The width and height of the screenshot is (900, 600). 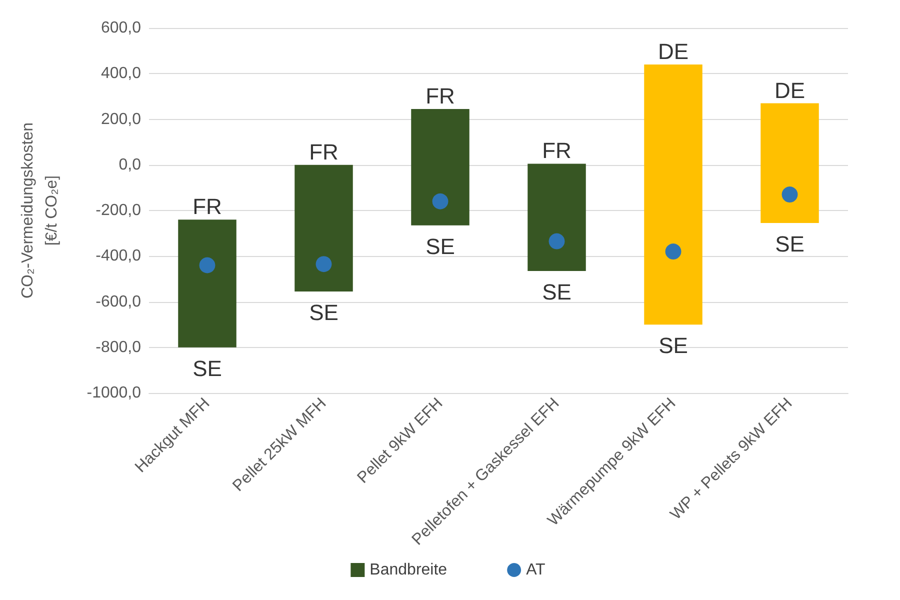 What do you see at coordinates (40, 210) in the screenshot?
I see `y-axis-title: CO₂-Vermeidungskosten [€/t CO₂e]` at bounding box center [40, 210].